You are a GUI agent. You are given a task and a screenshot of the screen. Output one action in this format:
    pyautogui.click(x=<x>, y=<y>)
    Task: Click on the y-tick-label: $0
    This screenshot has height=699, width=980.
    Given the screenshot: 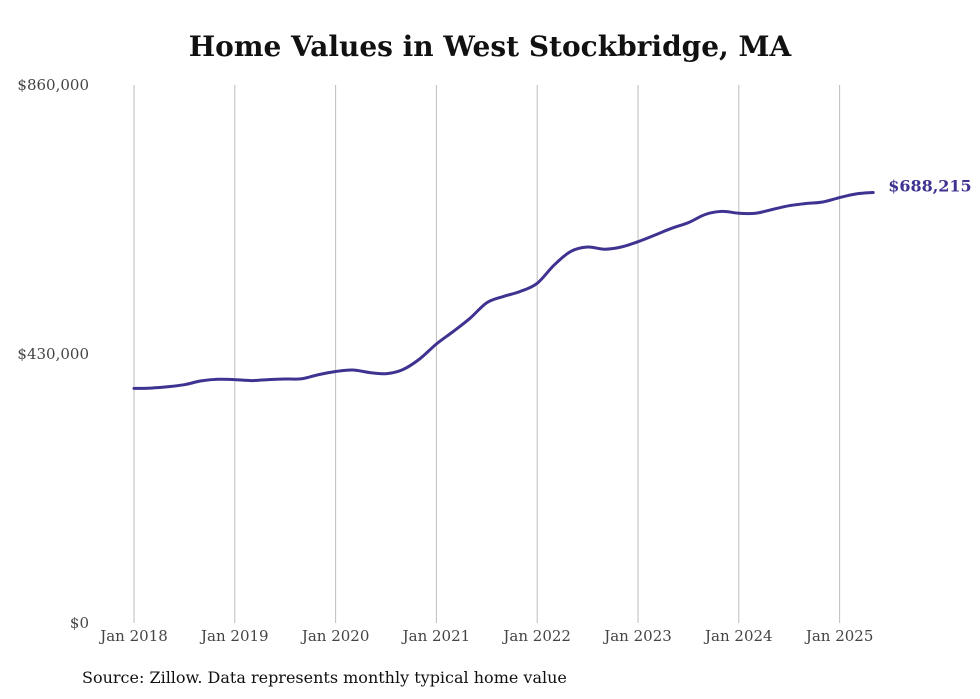 What is the action you would take?
    pyautogui.click(x=79, y=623)
    